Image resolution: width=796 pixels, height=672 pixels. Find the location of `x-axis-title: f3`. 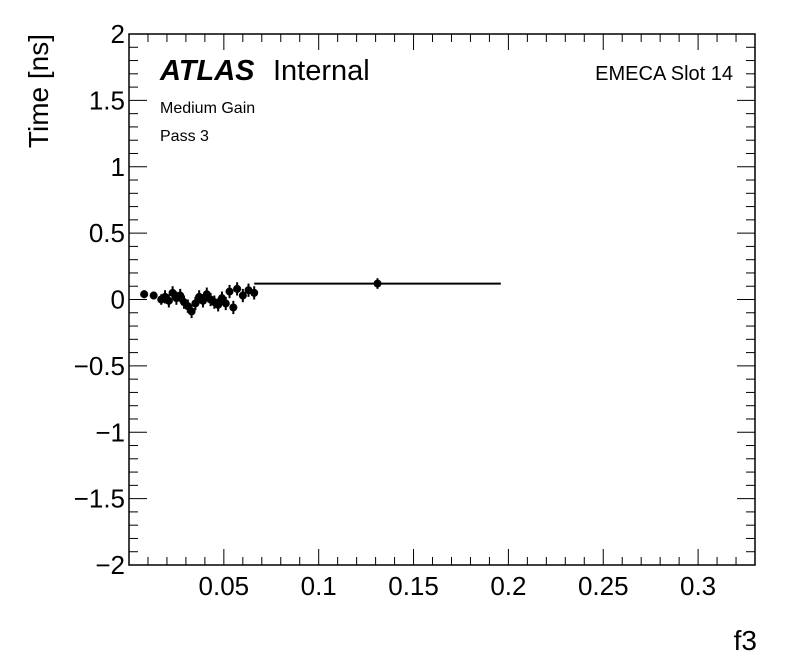

x-axis-title: f3 is located at coordinates (745, 640).